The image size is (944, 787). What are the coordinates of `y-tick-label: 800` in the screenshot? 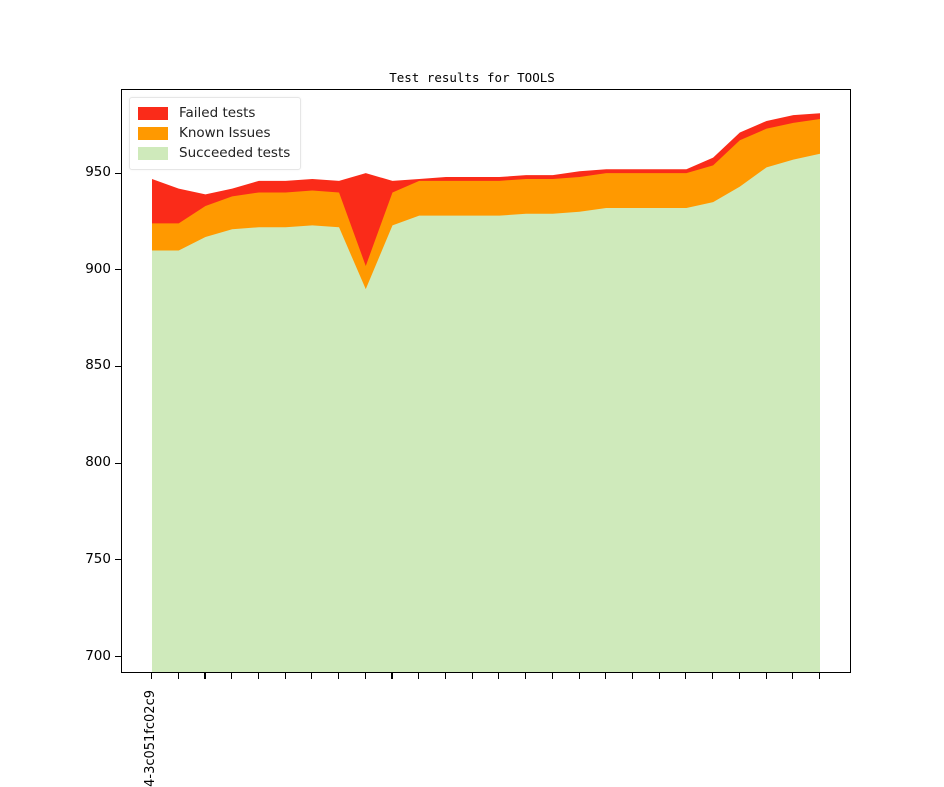 It's located at (98, 462).